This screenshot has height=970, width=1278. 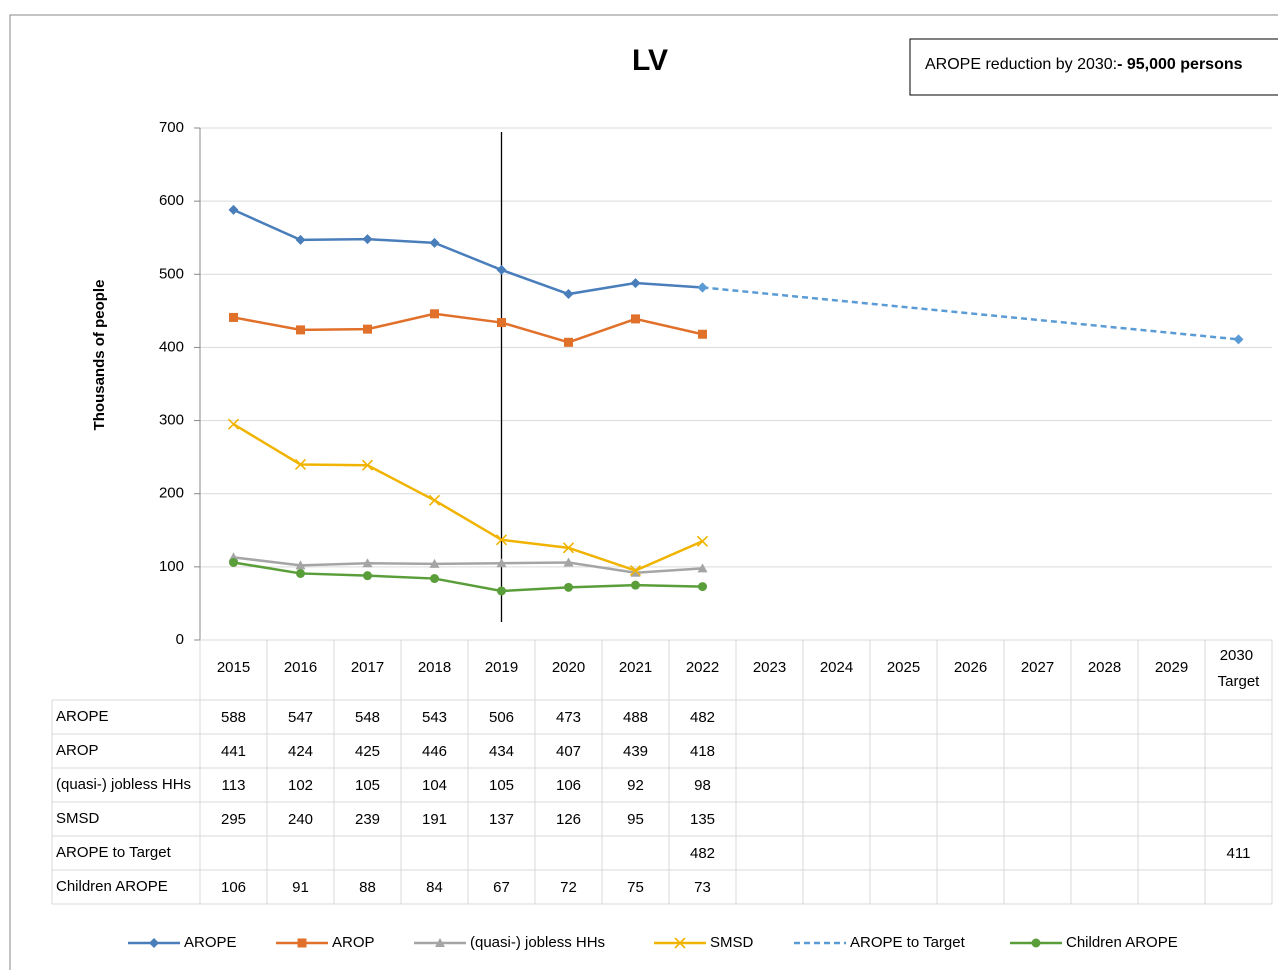 What do you see at coordinates (1037, 667) in the screenshot?
I see `x-tick-label: 2027` at bounding box center [1037, 667].